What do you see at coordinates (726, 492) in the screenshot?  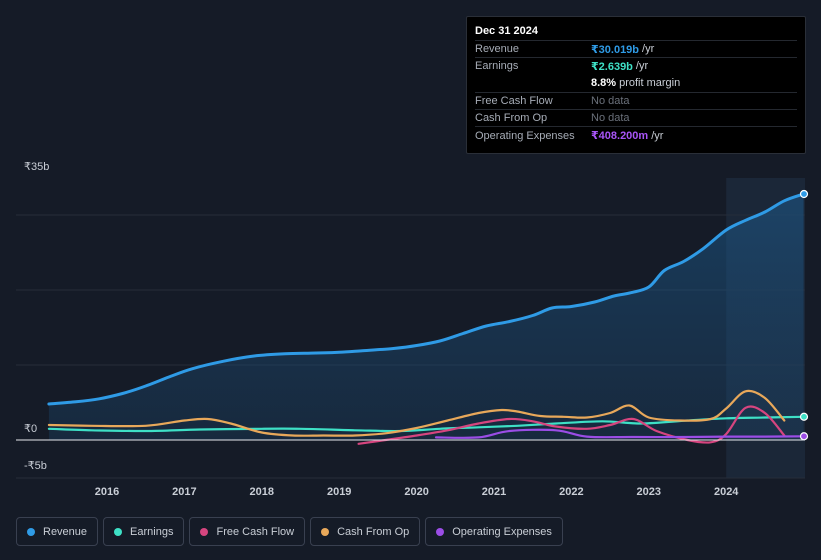 I see `x-tick-label: 2024` at bounding box center [726, 492].